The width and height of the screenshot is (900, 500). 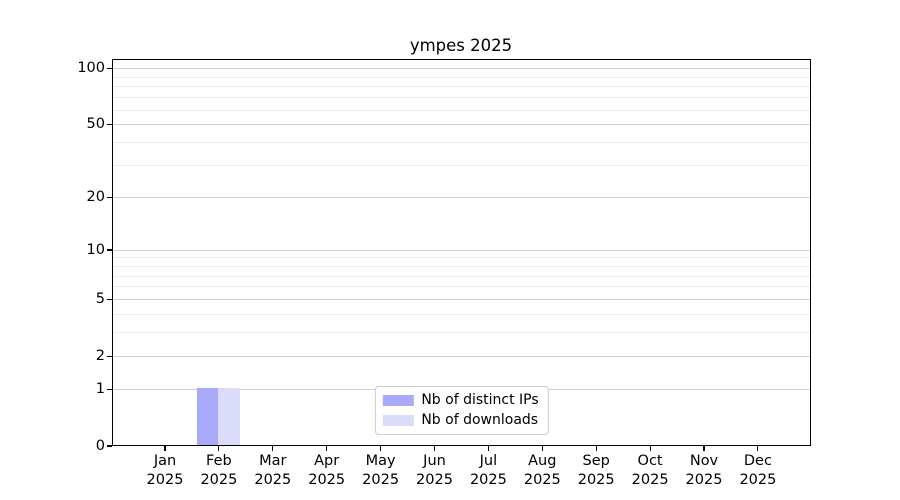 What do you see at coordinates (327, 461) in the screenshot?
I see `x-tick-month: Apr` at bounding box center [327, 461].